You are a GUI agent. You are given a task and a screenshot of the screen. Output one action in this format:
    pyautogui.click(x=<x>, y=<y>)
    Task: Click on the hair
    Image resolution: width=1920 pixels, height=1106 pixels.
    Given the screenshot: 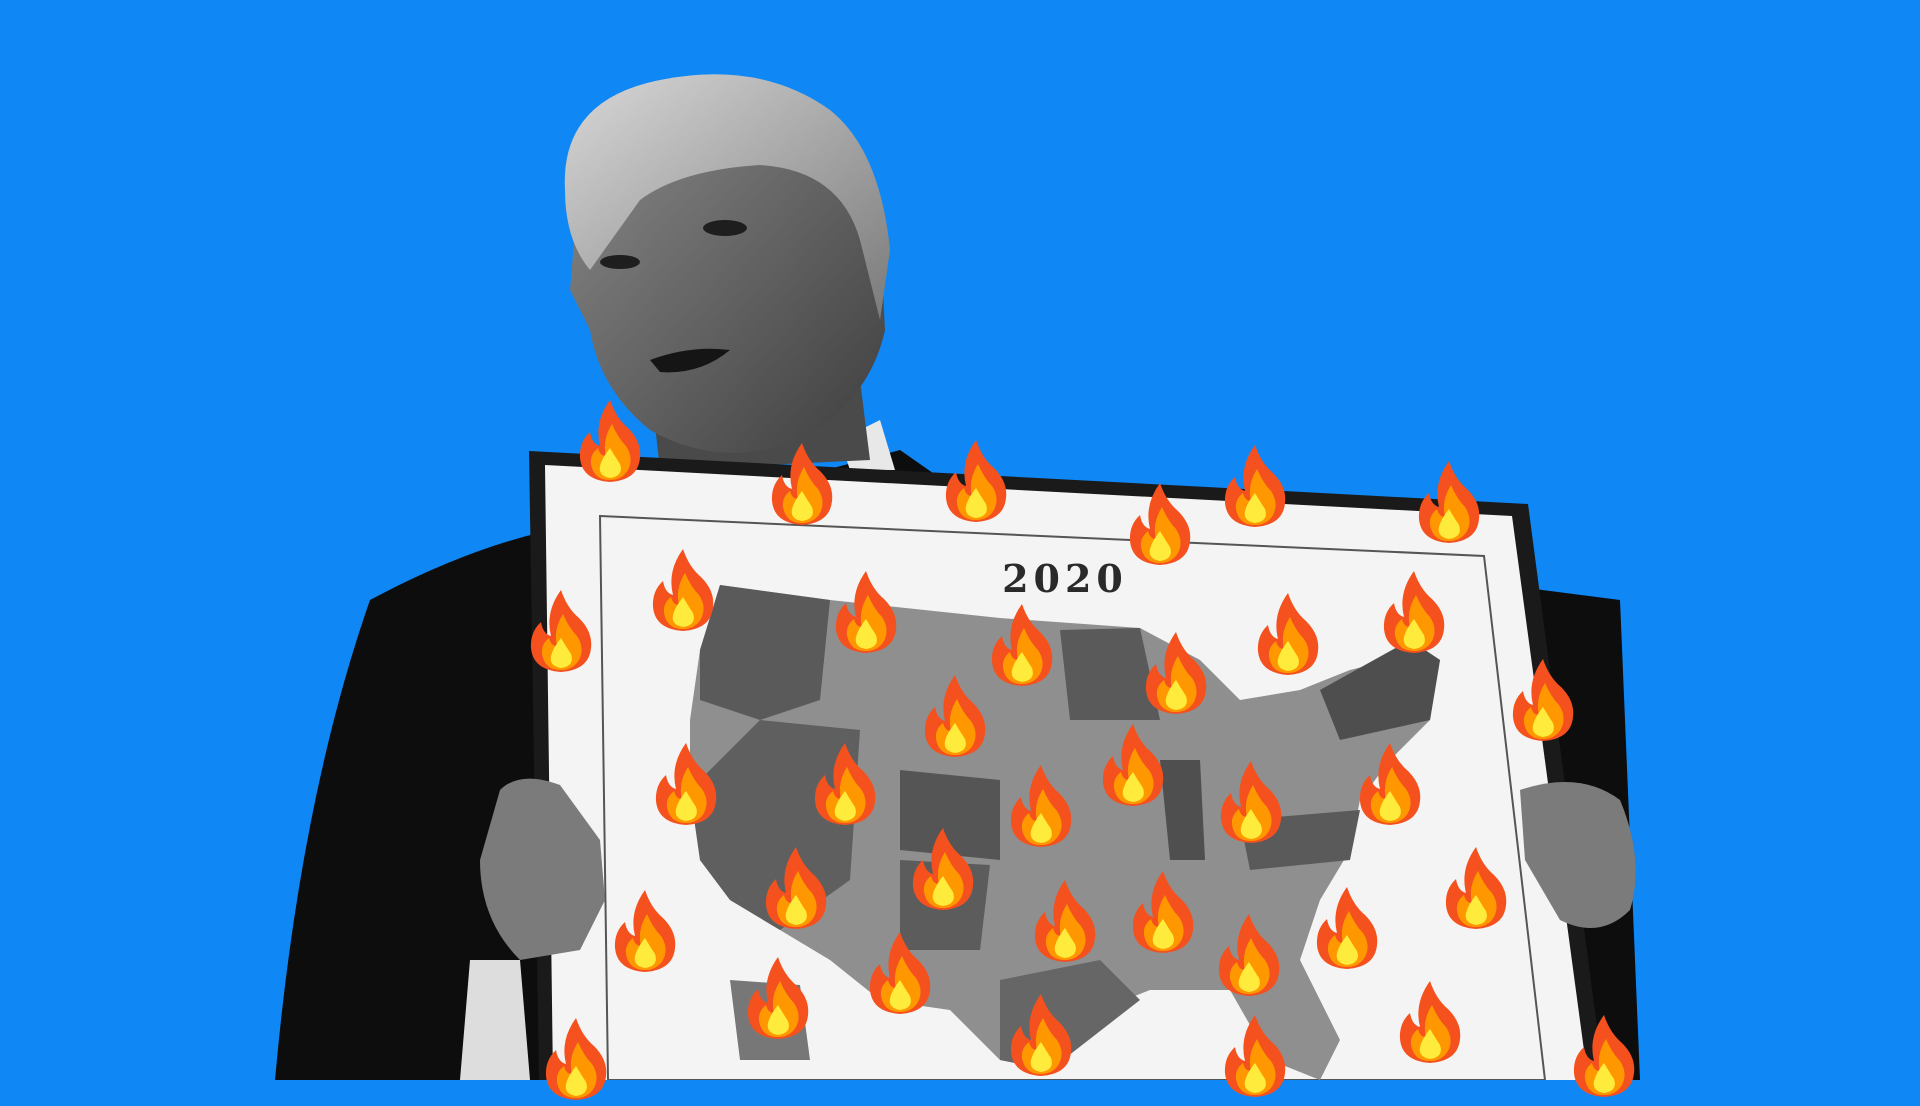 What is the action you would take?
    pyautogui.click(x=727, y=197)
    